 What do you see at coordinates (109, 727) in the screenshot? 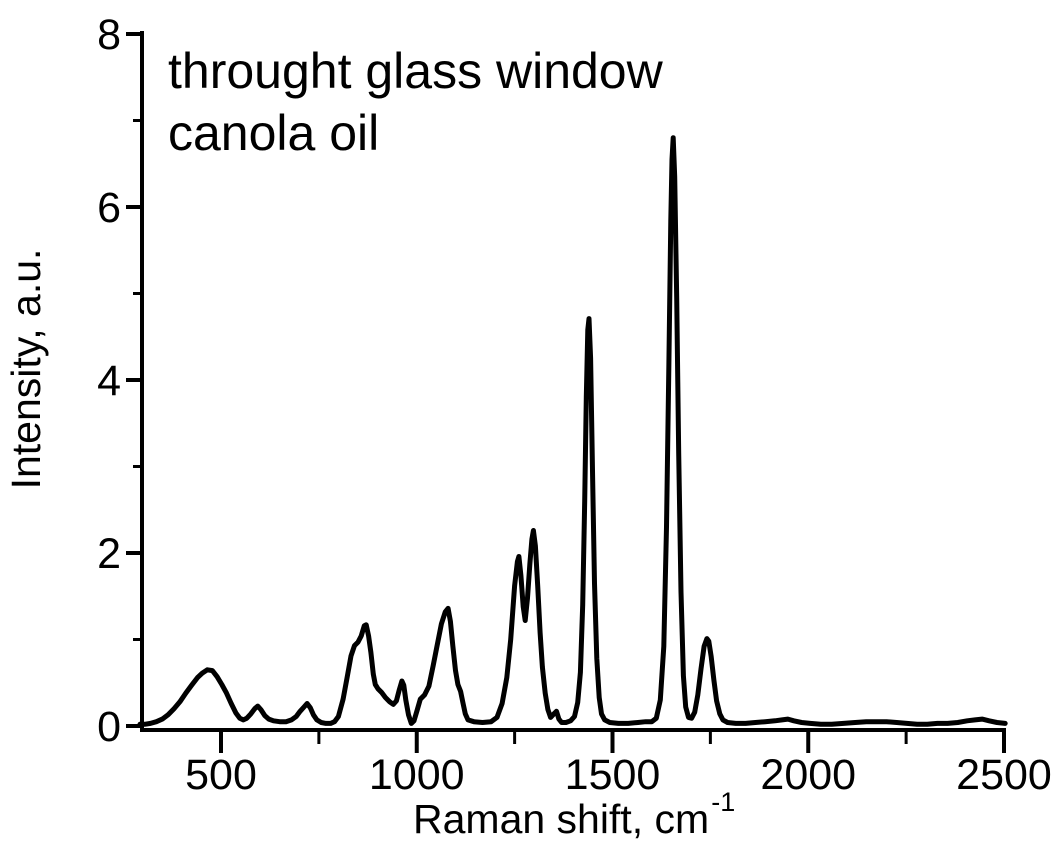
I see `y-tick-label: 0` at bounding box center [109, 727].